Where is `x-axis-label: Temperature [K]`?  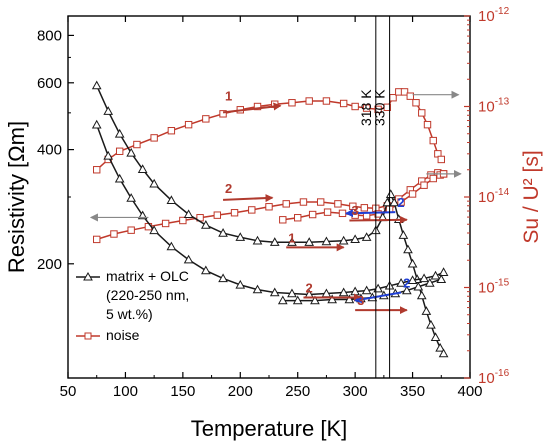 x-axis-label: Temperature [K] is located at coordinates (269, 428).